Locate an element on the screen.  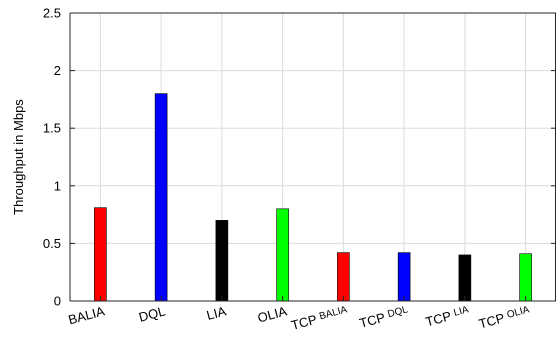
x-tick-label-main: OLIA is located at coordinates (272, 314).